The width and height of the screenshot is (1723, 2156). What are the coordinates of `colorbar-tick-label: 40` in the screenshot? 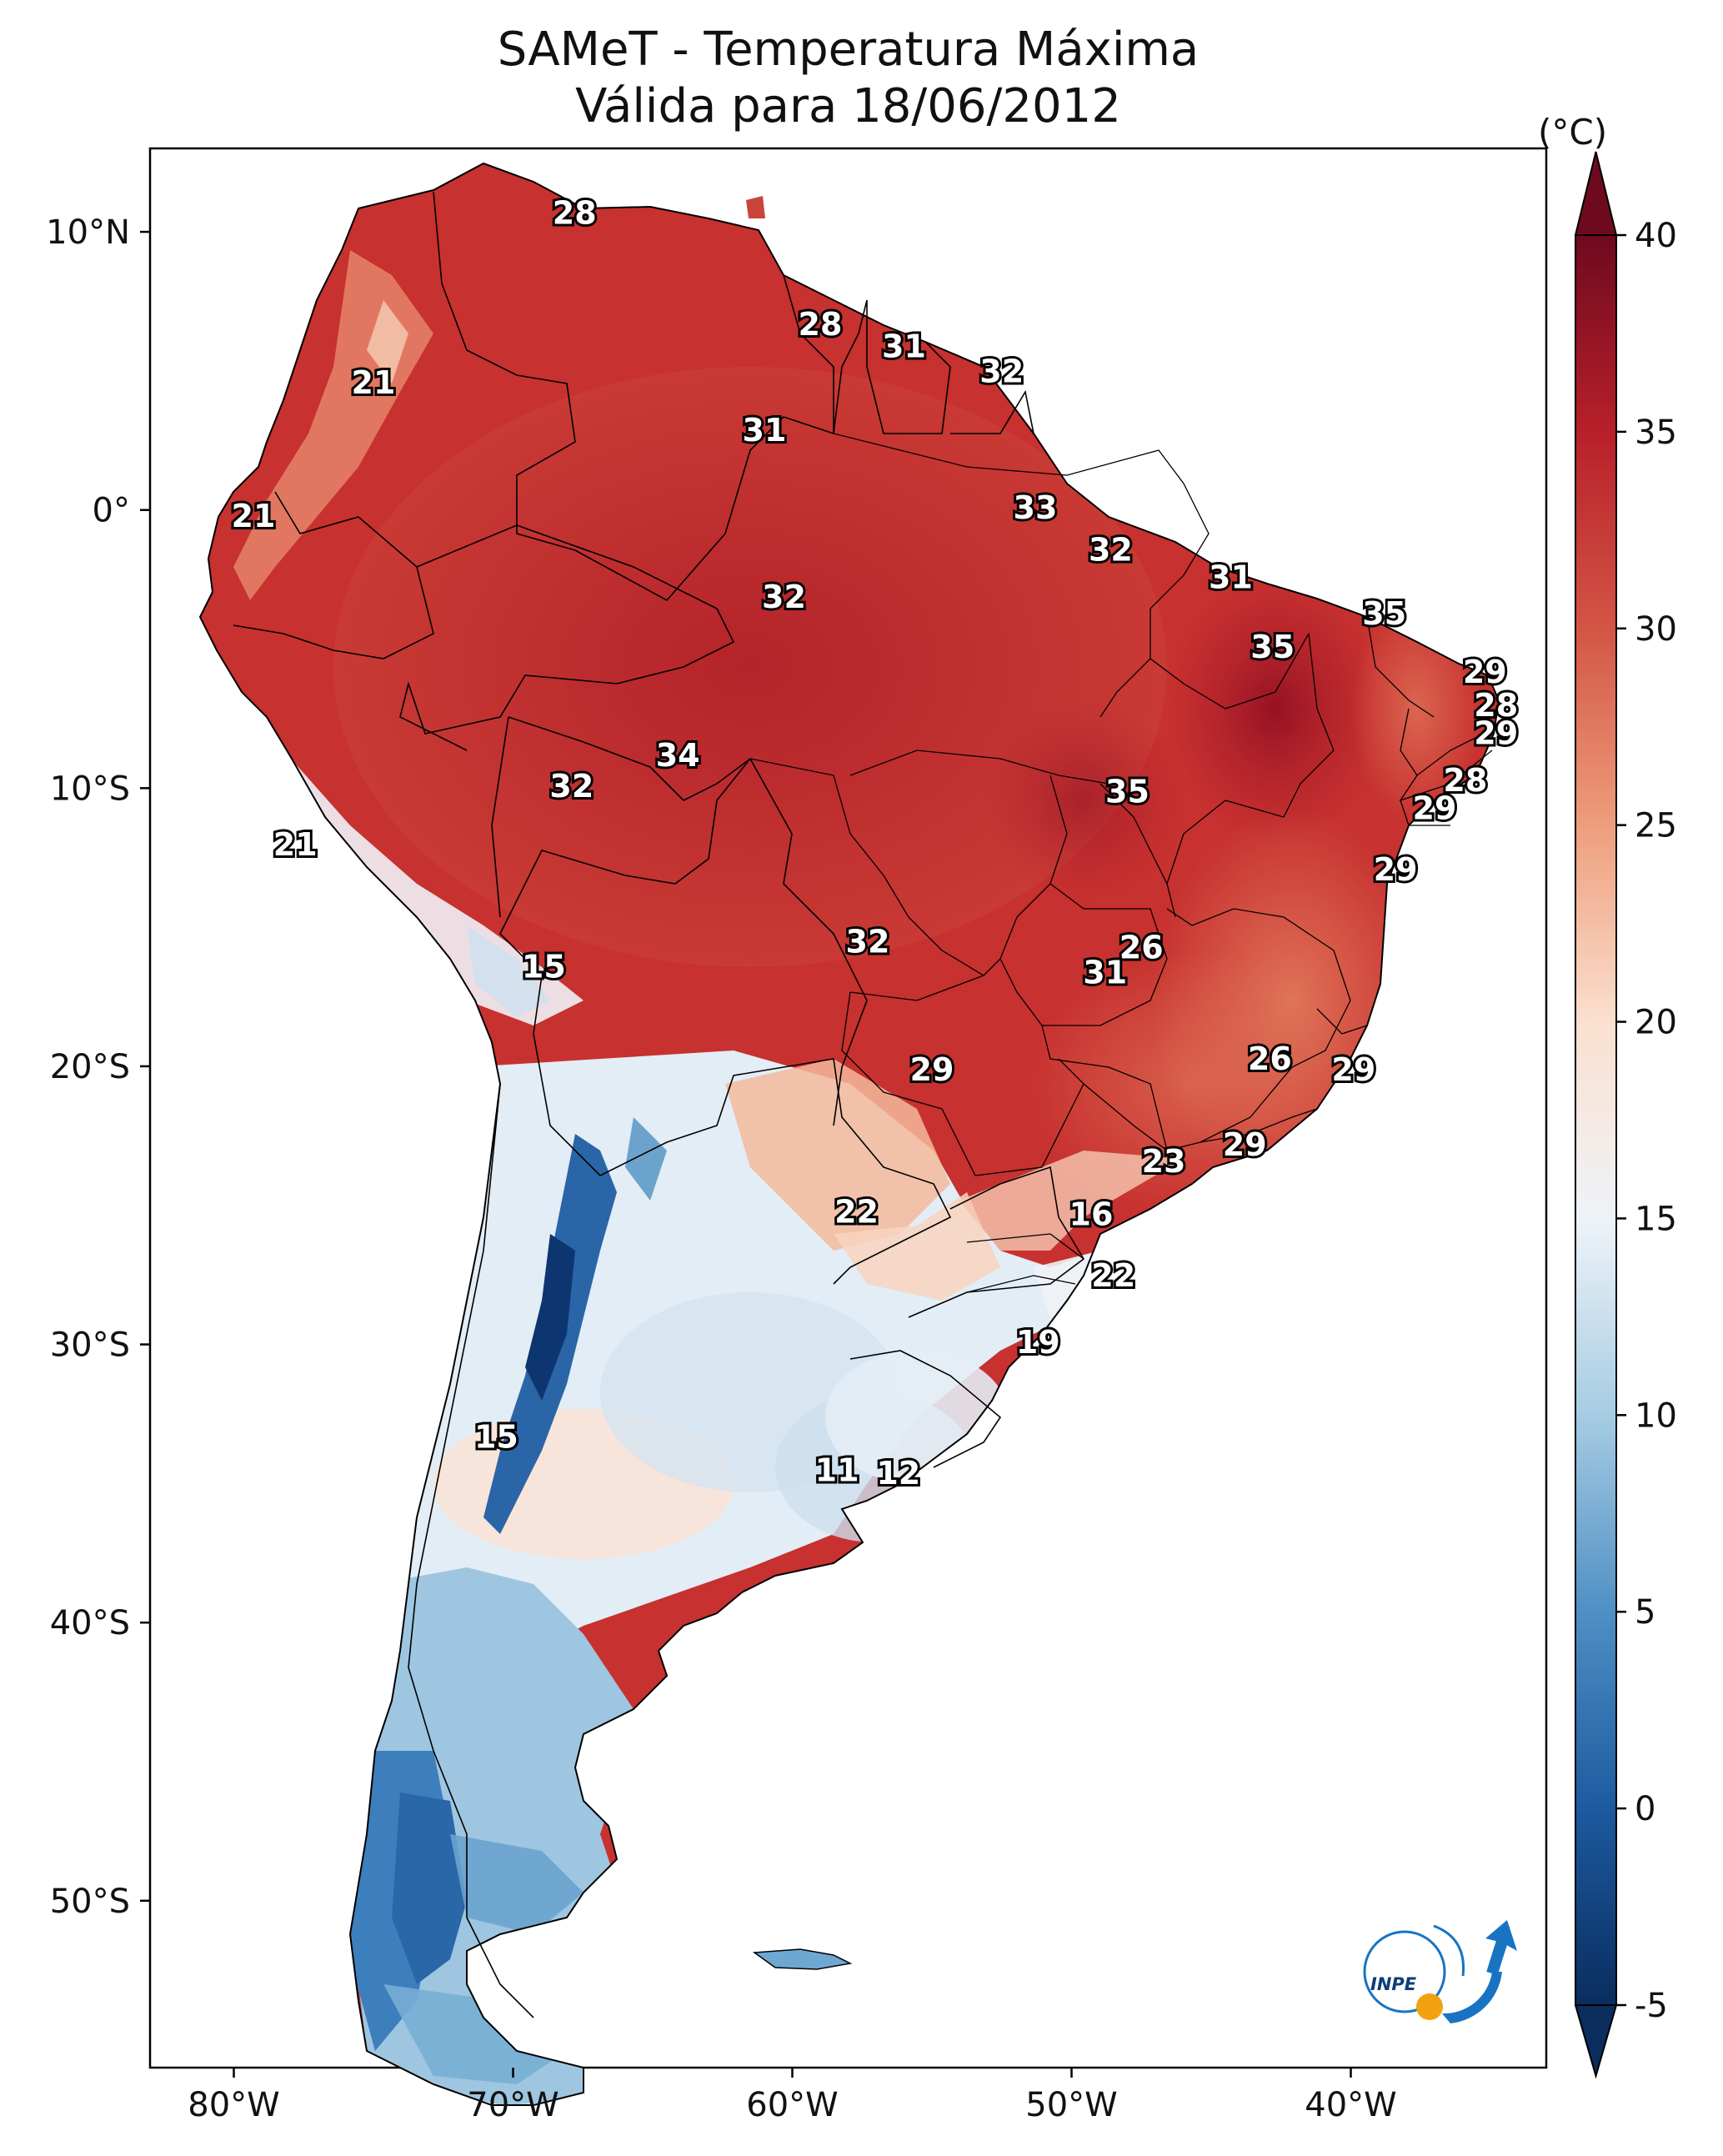 It's located at (1656, 236).